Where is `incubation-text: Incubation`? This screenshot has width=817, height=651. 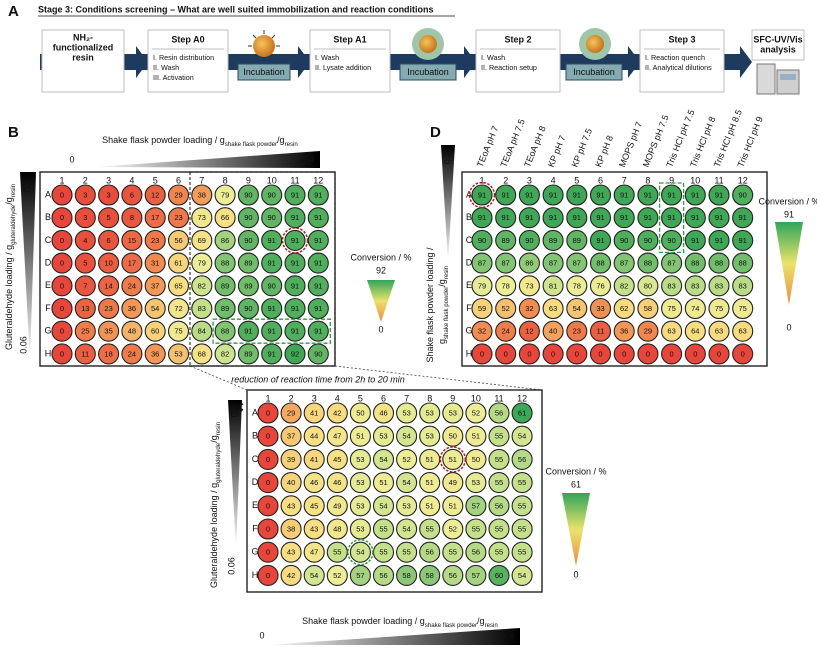 incubation-text: Incubation is located at coordinates (428, 72).